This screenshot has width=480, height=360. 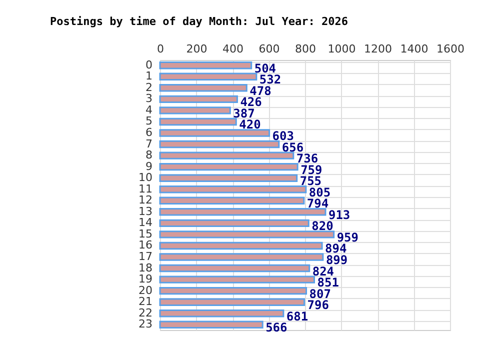 What do you see at coordinates (149, 99) in the screenshot?
I see `y-tick-label: 3` at bounding box center [149, 99].